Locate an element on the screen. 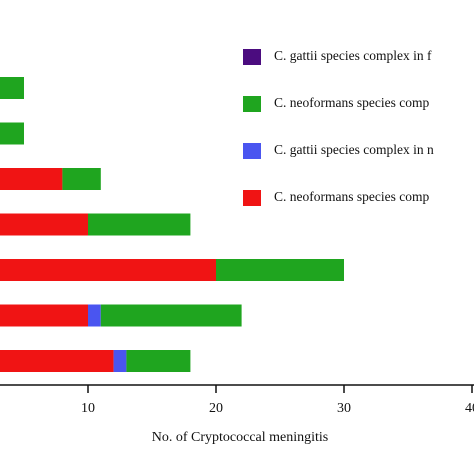  x-tick-label: 20 is located at coordinates (216, 408).